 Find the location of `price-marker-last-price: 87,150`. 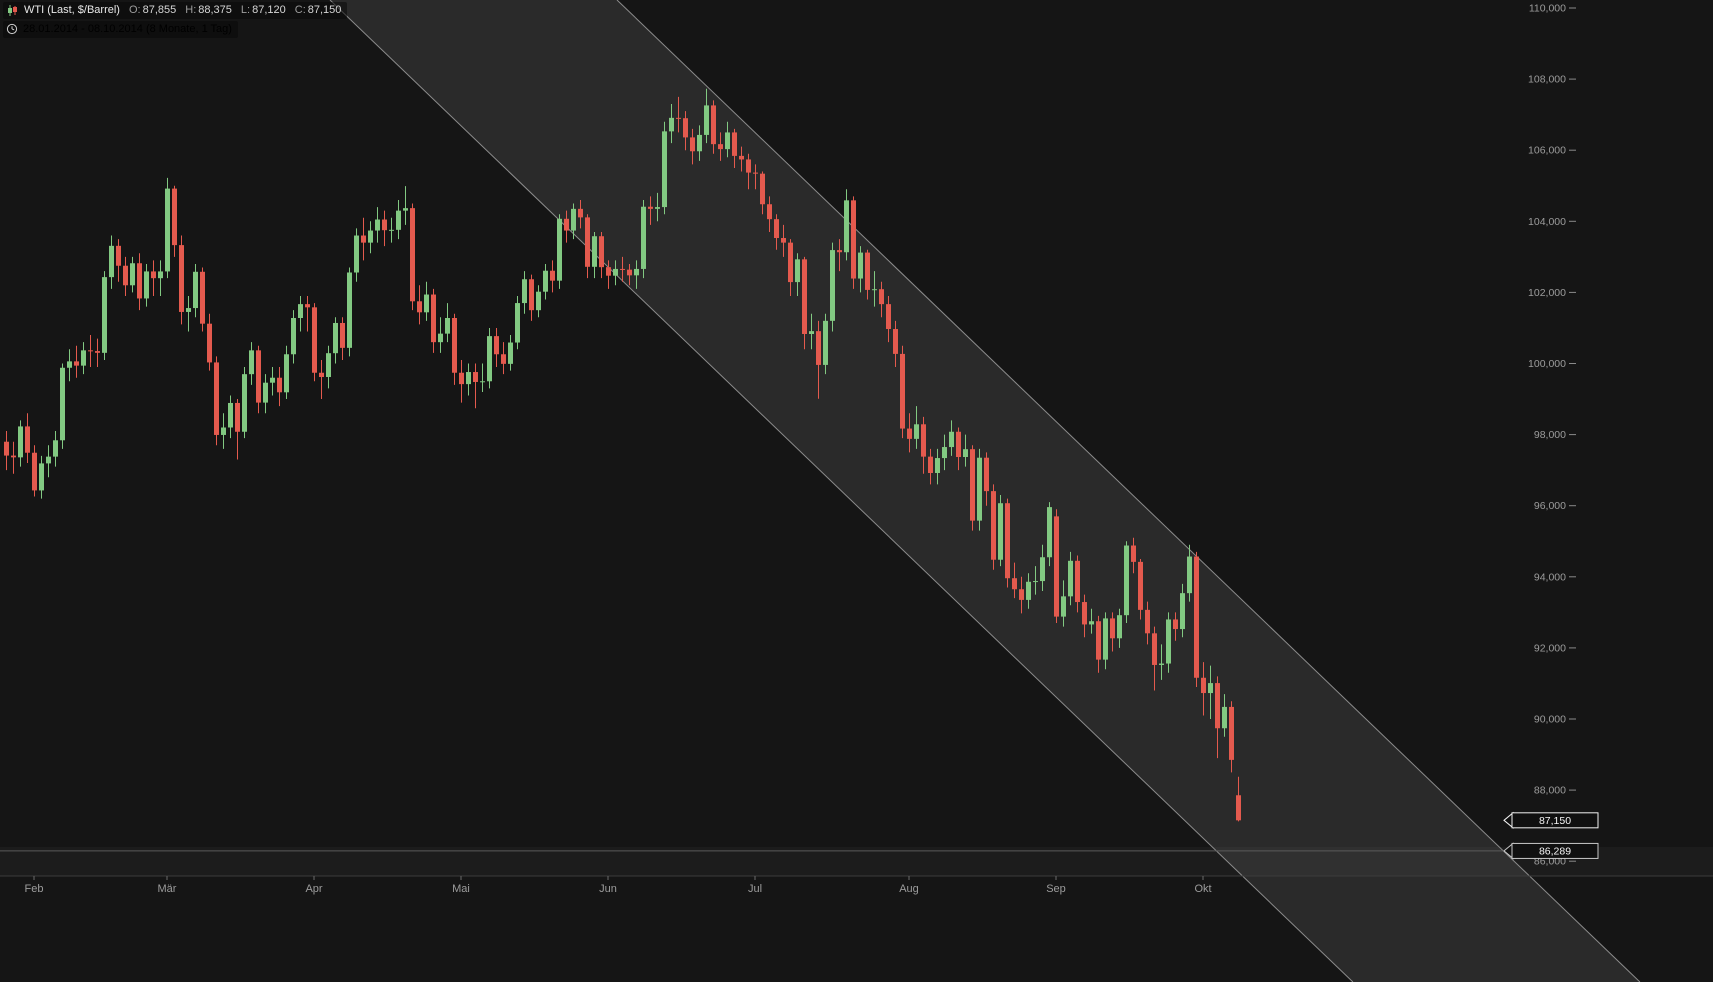

price-marker-last-price: 87,150 is located at coordinates (1551, 820).